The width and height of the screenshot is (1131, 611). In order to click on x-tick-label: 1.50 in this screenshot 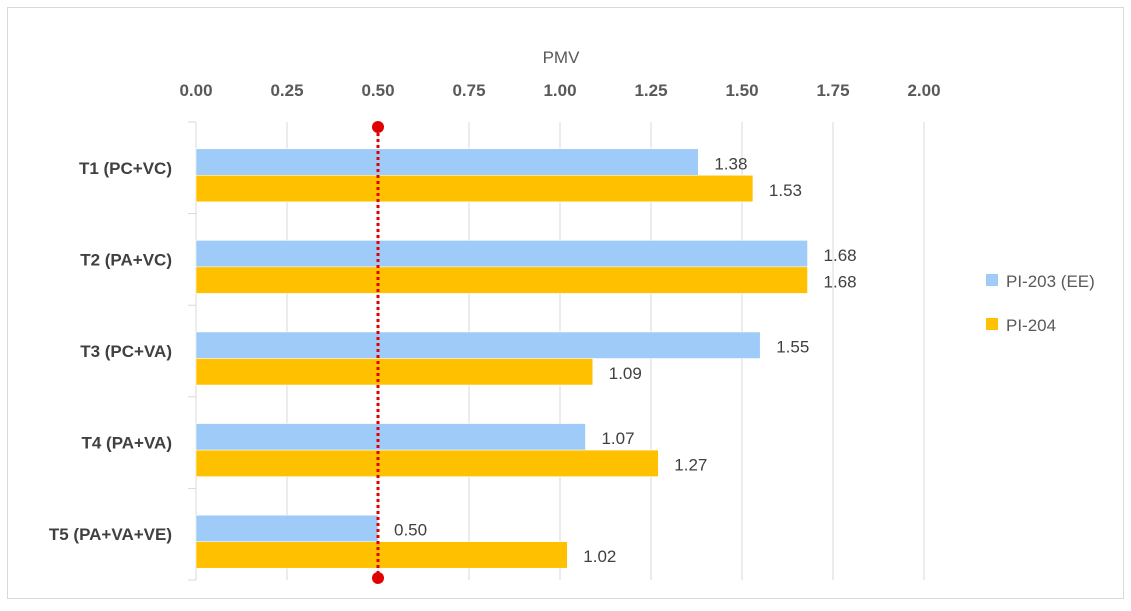, I will do `click(741, 90)`.